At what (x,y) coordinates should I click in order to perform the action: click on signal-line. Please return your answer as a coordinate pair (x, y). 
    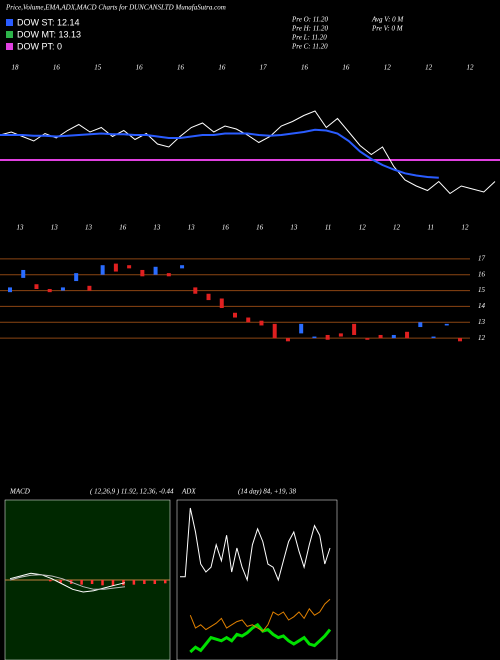
    Looking at the image, I should click on (67, 582).